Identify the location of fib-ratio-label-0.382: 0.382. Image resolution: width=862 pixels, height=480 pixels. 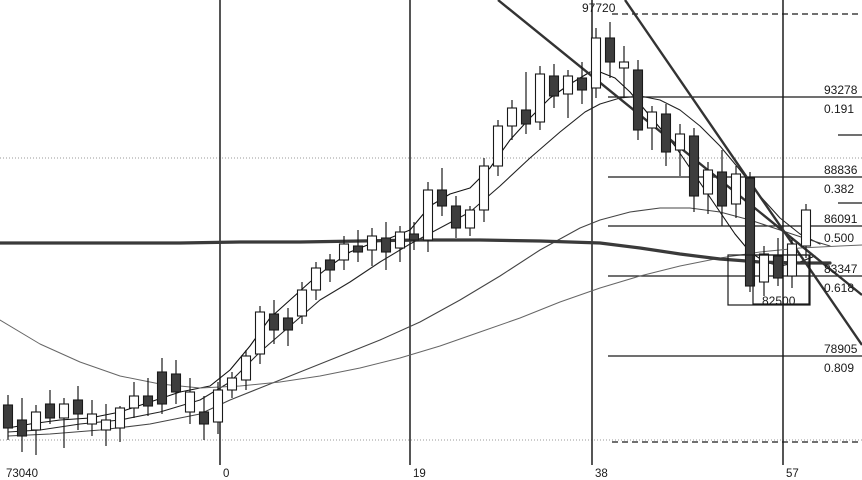
(839, 189).